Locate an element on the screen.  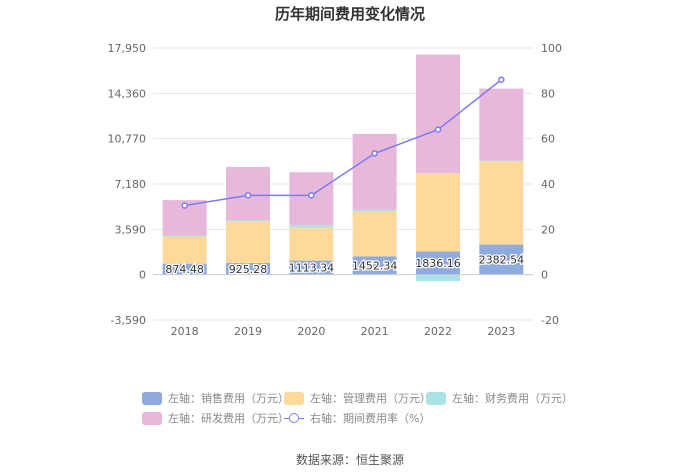
legend-label-sales: 左轴：销售费用（万元） is located at coordinates (228, 398).